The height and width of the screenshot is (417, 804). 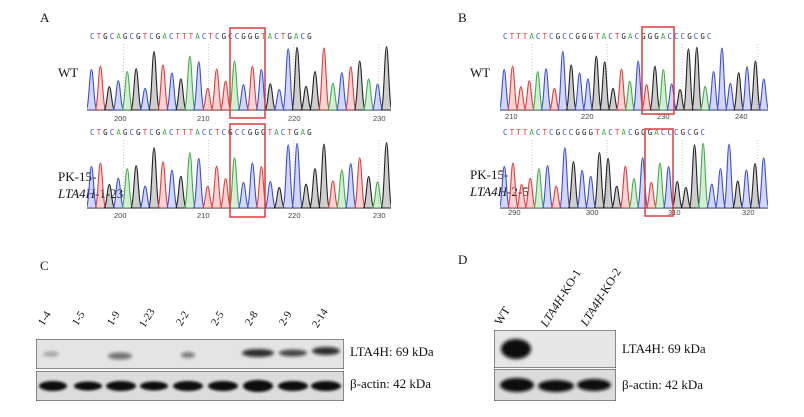 I want to click on panel-b-mutant-tick-2: 300, so click(x=592, y=212).